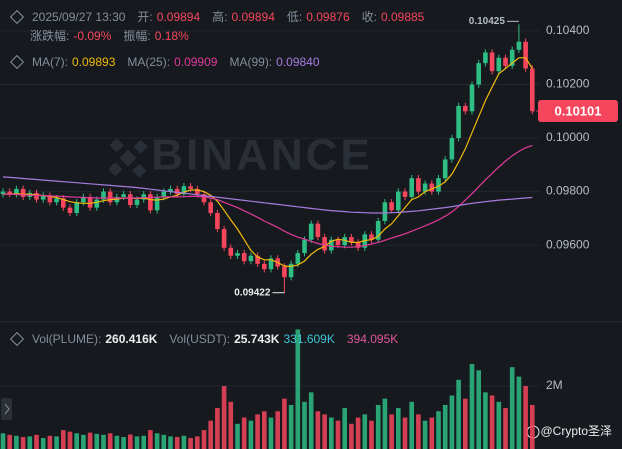  Describe the element at coordinates (196, 62) in the screenshot. I see `ma-legend-value: 0.09909` at that location.